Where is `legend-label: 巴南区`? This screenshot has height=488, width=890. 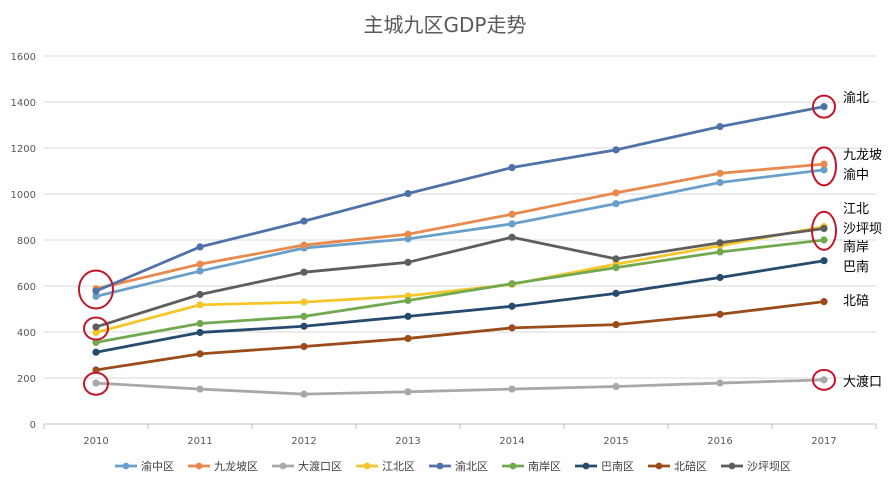 legend-label: 巴南区 is located at coordinates (617, 466).